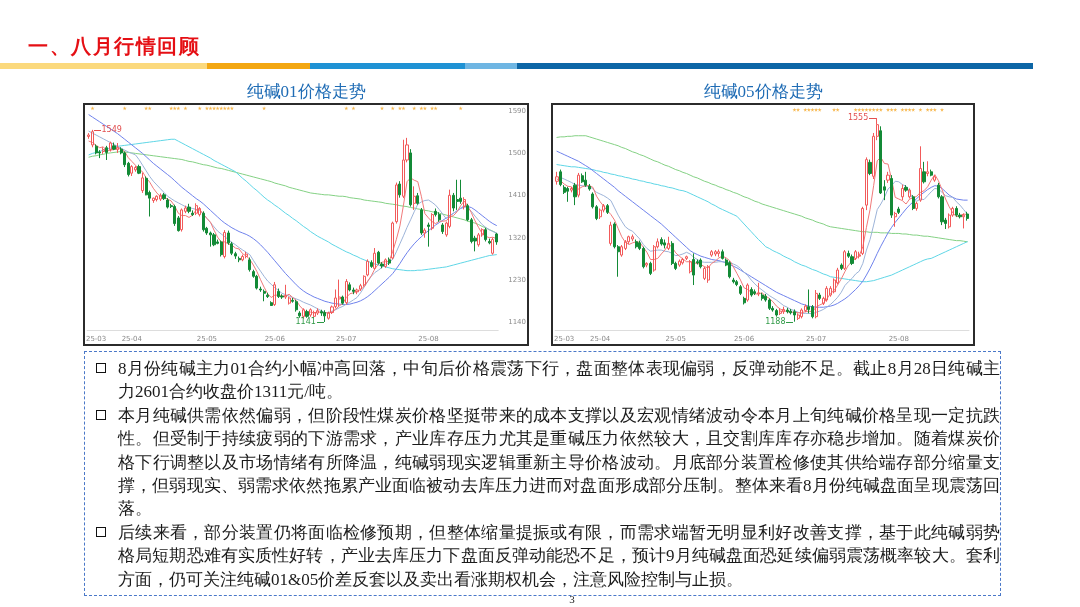 This screenshot has width=1080, height=607. What do you see at coordinates (559, 380) in the screenshot?
I see `text: 8月份纯碱主力01合约小幅冲高回落，中旬后价格震荡下行，盘面整体表现偏弱，反弹动能不足。截止8月28日纯碱主力2601合约收盘价1311元/吨。` at bounding box center [559, 380].